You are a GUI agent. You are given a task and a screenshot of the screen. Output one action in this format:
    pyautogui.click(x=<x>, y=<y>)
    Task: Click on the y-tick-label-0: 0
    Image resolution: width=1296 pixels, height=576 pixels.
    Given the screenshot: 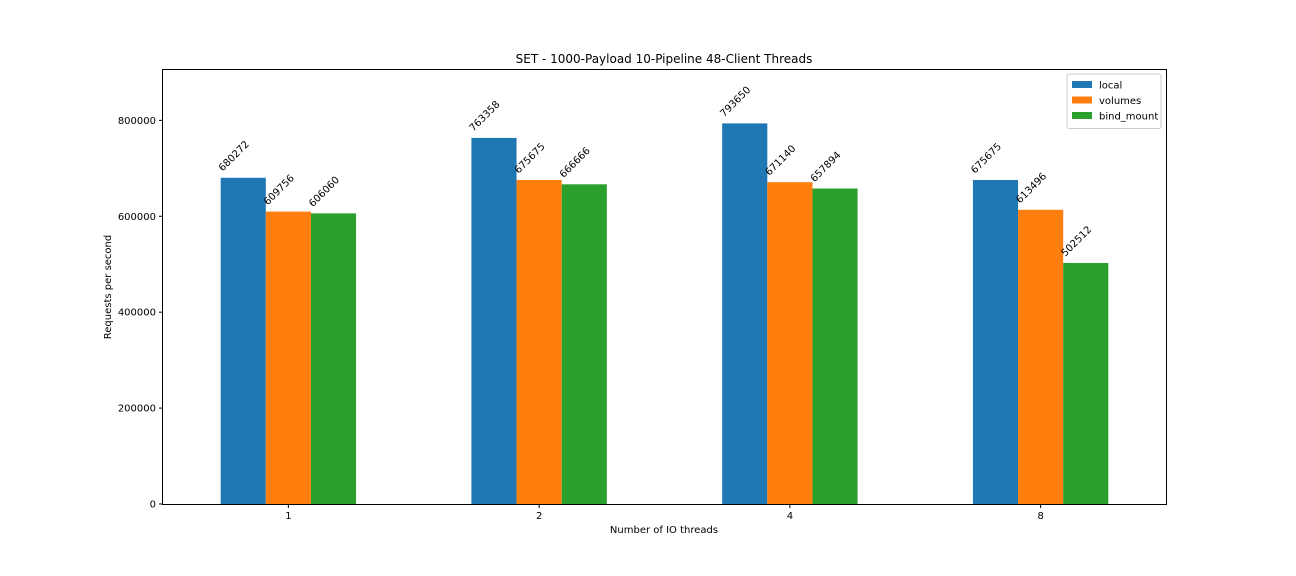 What is the action you would take?
    pyautogui.click(x=153, y=505)
    